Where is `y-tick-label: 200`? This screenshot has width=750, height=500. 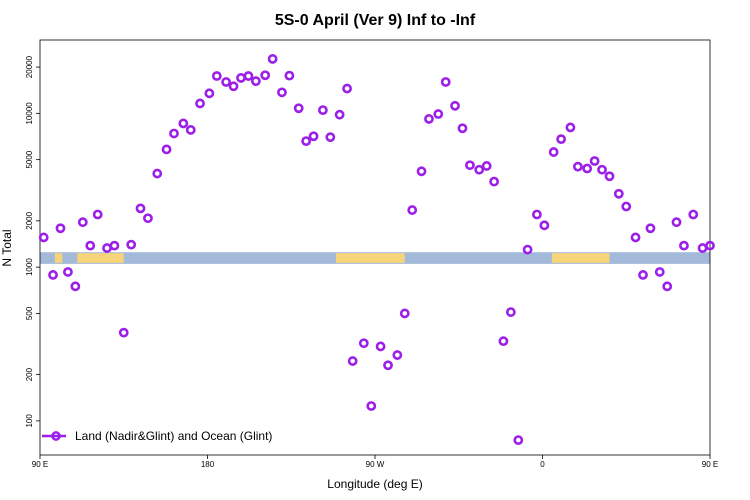 y-tick-label: 200 is located at coordinates (29, 374).